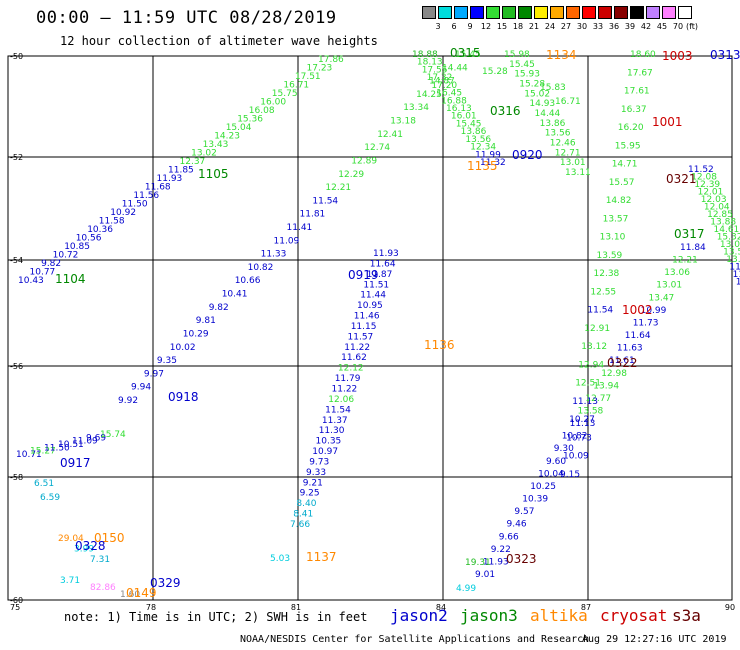  I want to click on wave-height-label: 12.39, so click(707, 185).